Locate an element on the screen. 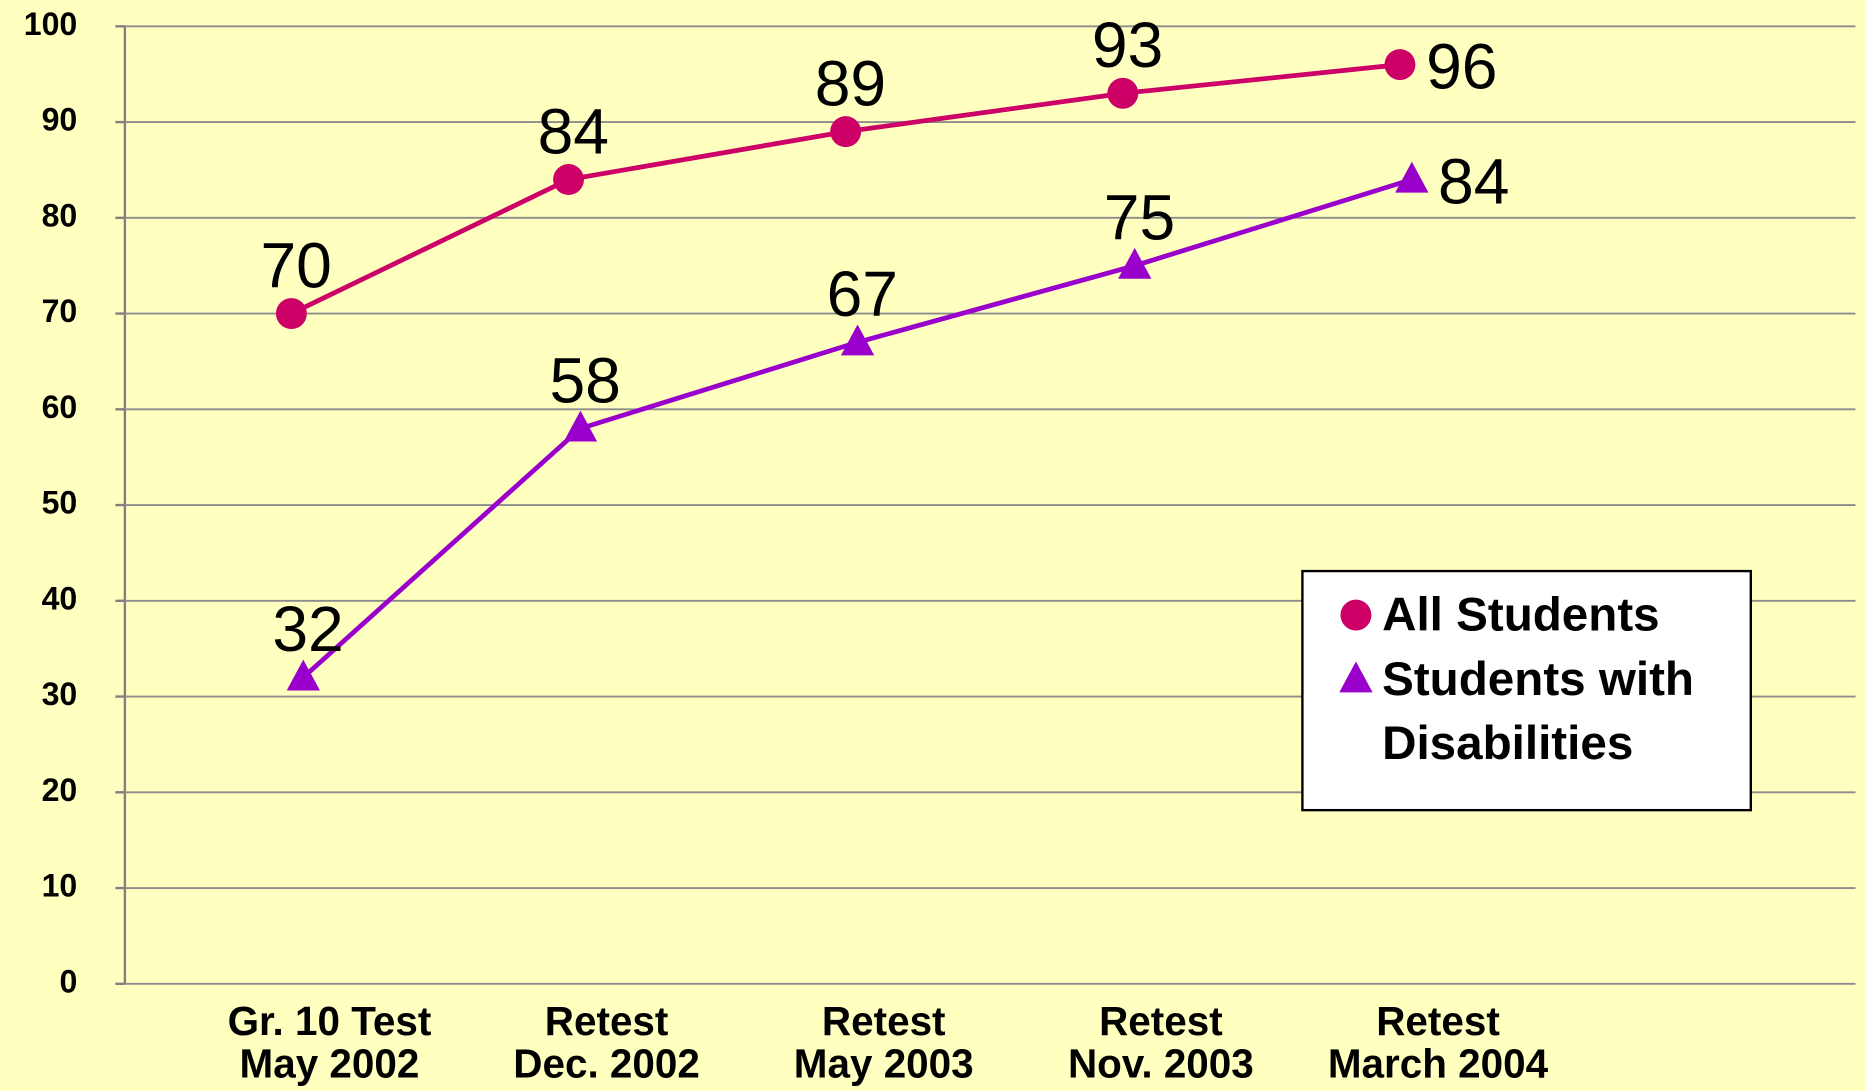 The image size is (1865, 1091). x-tick-label: March 2004 is located at coordinates (1438, 1064).